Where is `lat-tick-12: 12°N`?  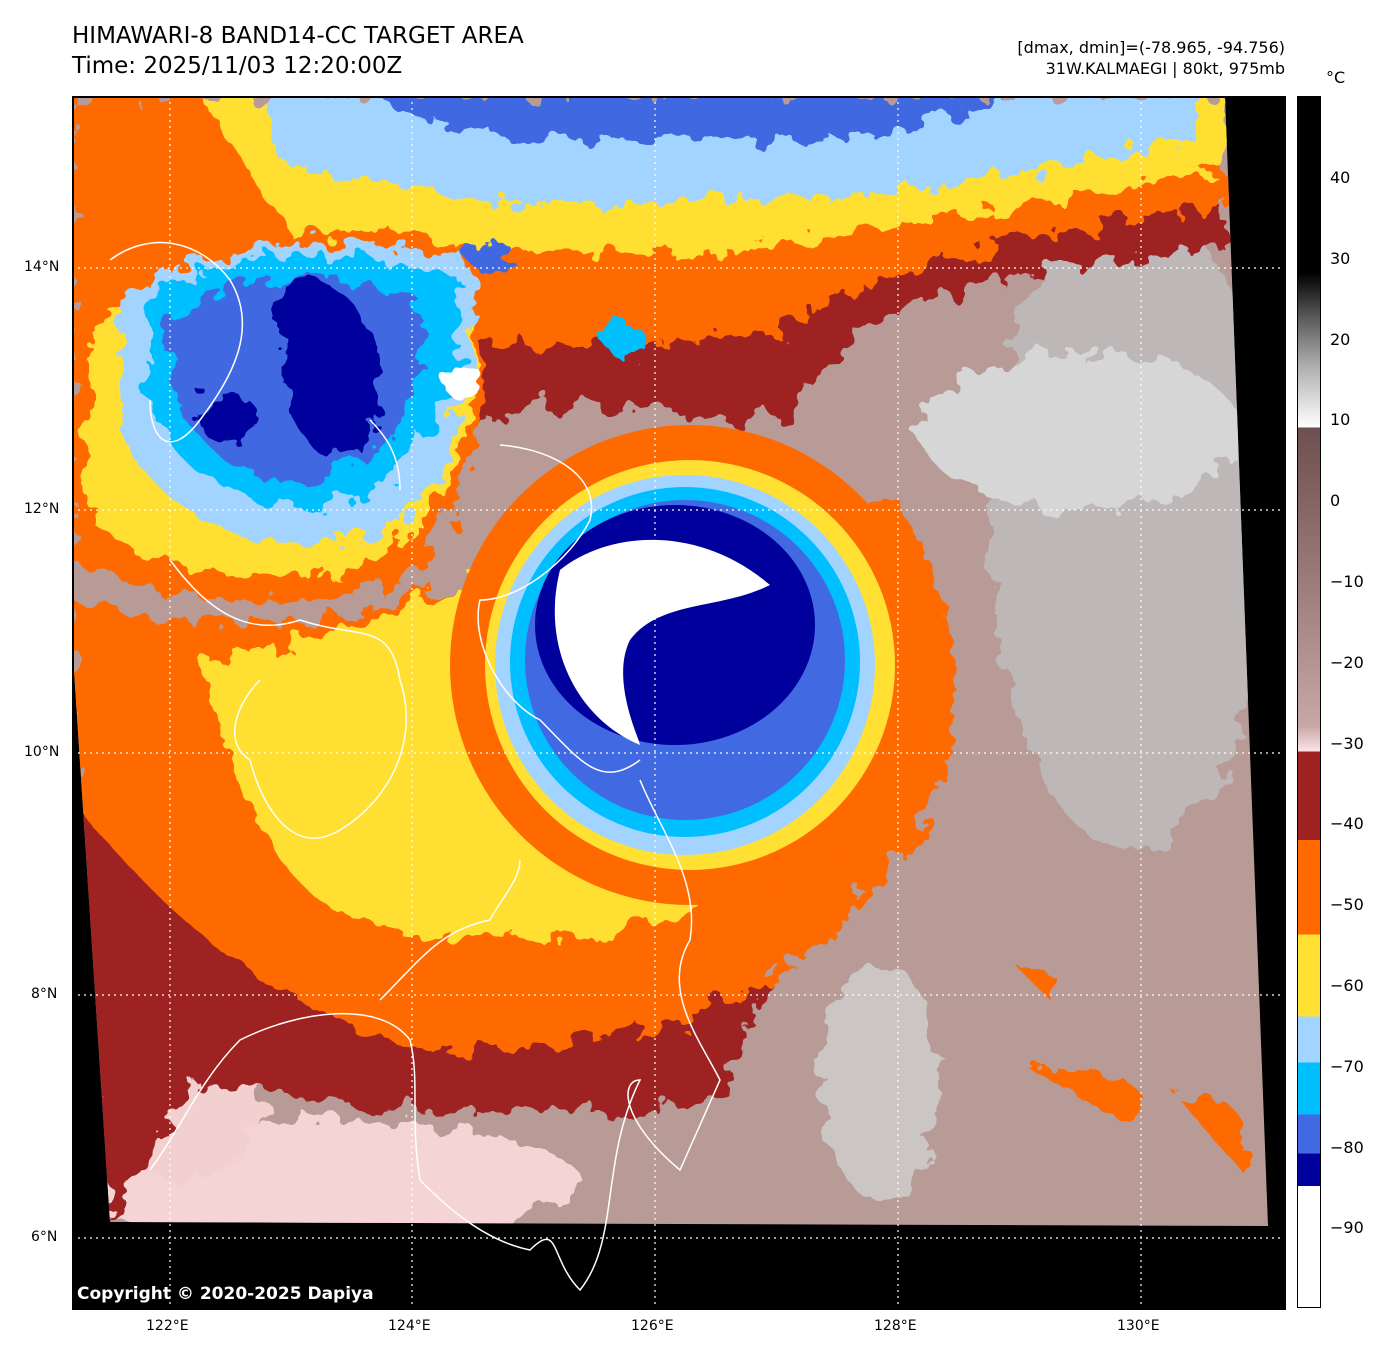
lat-tick-12: 12°N is located at coordinates (42, 509).